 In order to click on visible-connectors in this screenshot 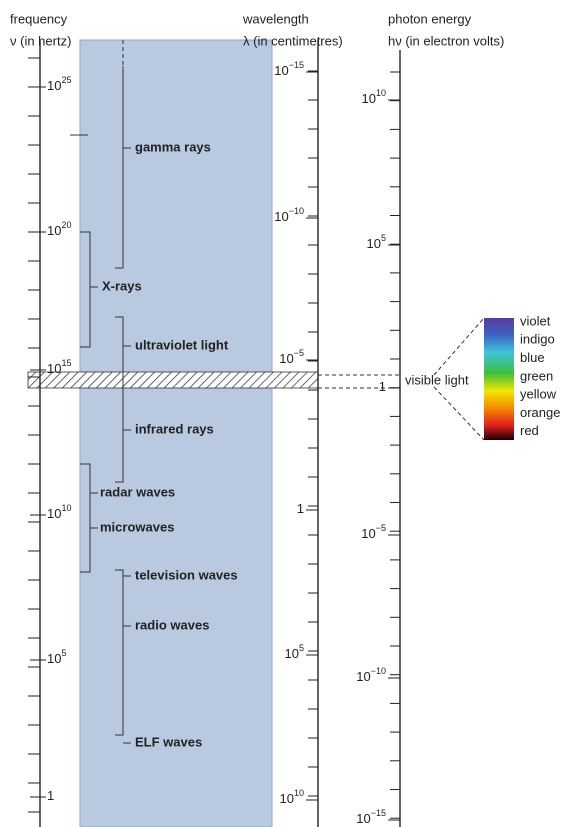, I will do `click(401, 379)`.